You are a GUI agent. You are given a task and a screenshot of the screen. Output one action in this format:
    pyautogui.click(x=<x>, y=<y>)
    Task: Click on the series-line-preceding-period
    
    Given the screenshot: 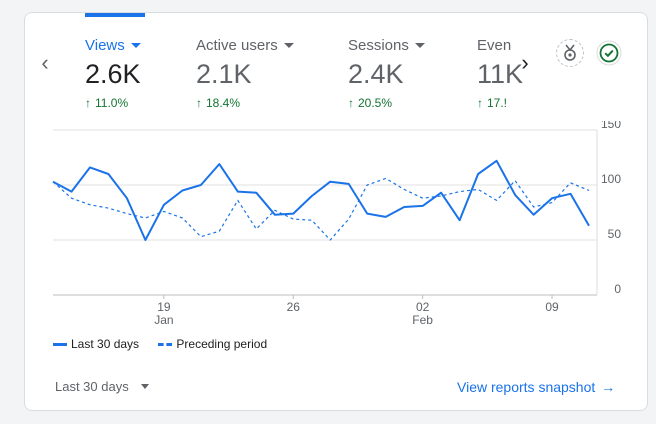 What is the action you would take?
    pyautogui.click(x=321, y=209)
    